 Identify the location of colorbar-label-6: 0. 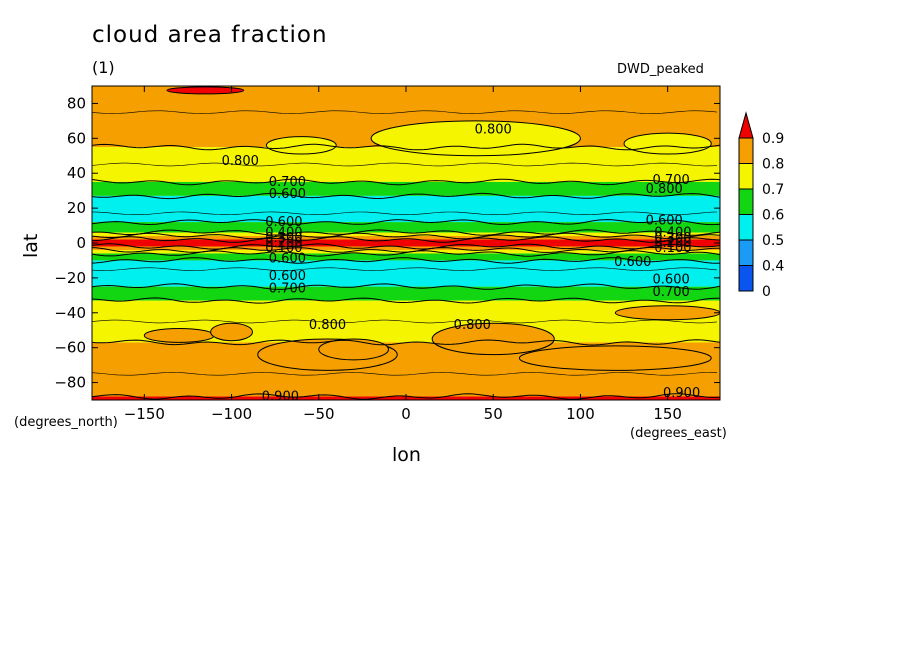
(766, 292).